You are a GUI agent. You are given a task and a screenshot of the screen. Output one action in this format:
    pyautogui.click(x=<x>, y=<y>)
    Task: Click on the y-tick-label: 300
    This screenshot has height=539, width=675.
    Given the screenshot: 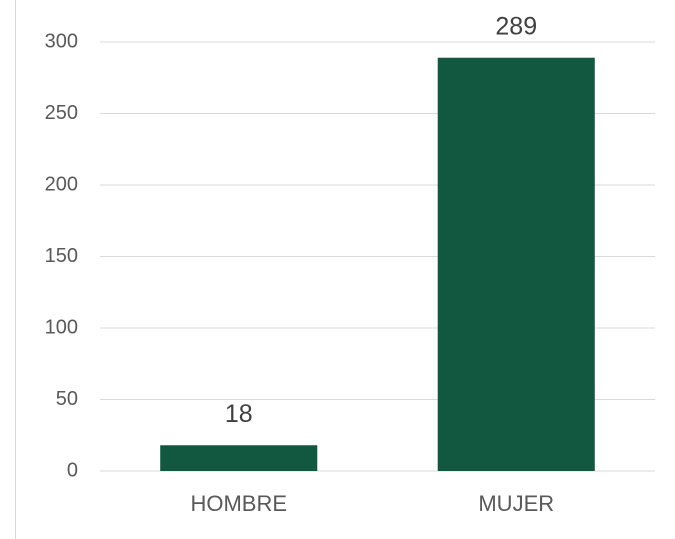 What is the action you would take?
    pyautogui.click(x=61, y=41)
    